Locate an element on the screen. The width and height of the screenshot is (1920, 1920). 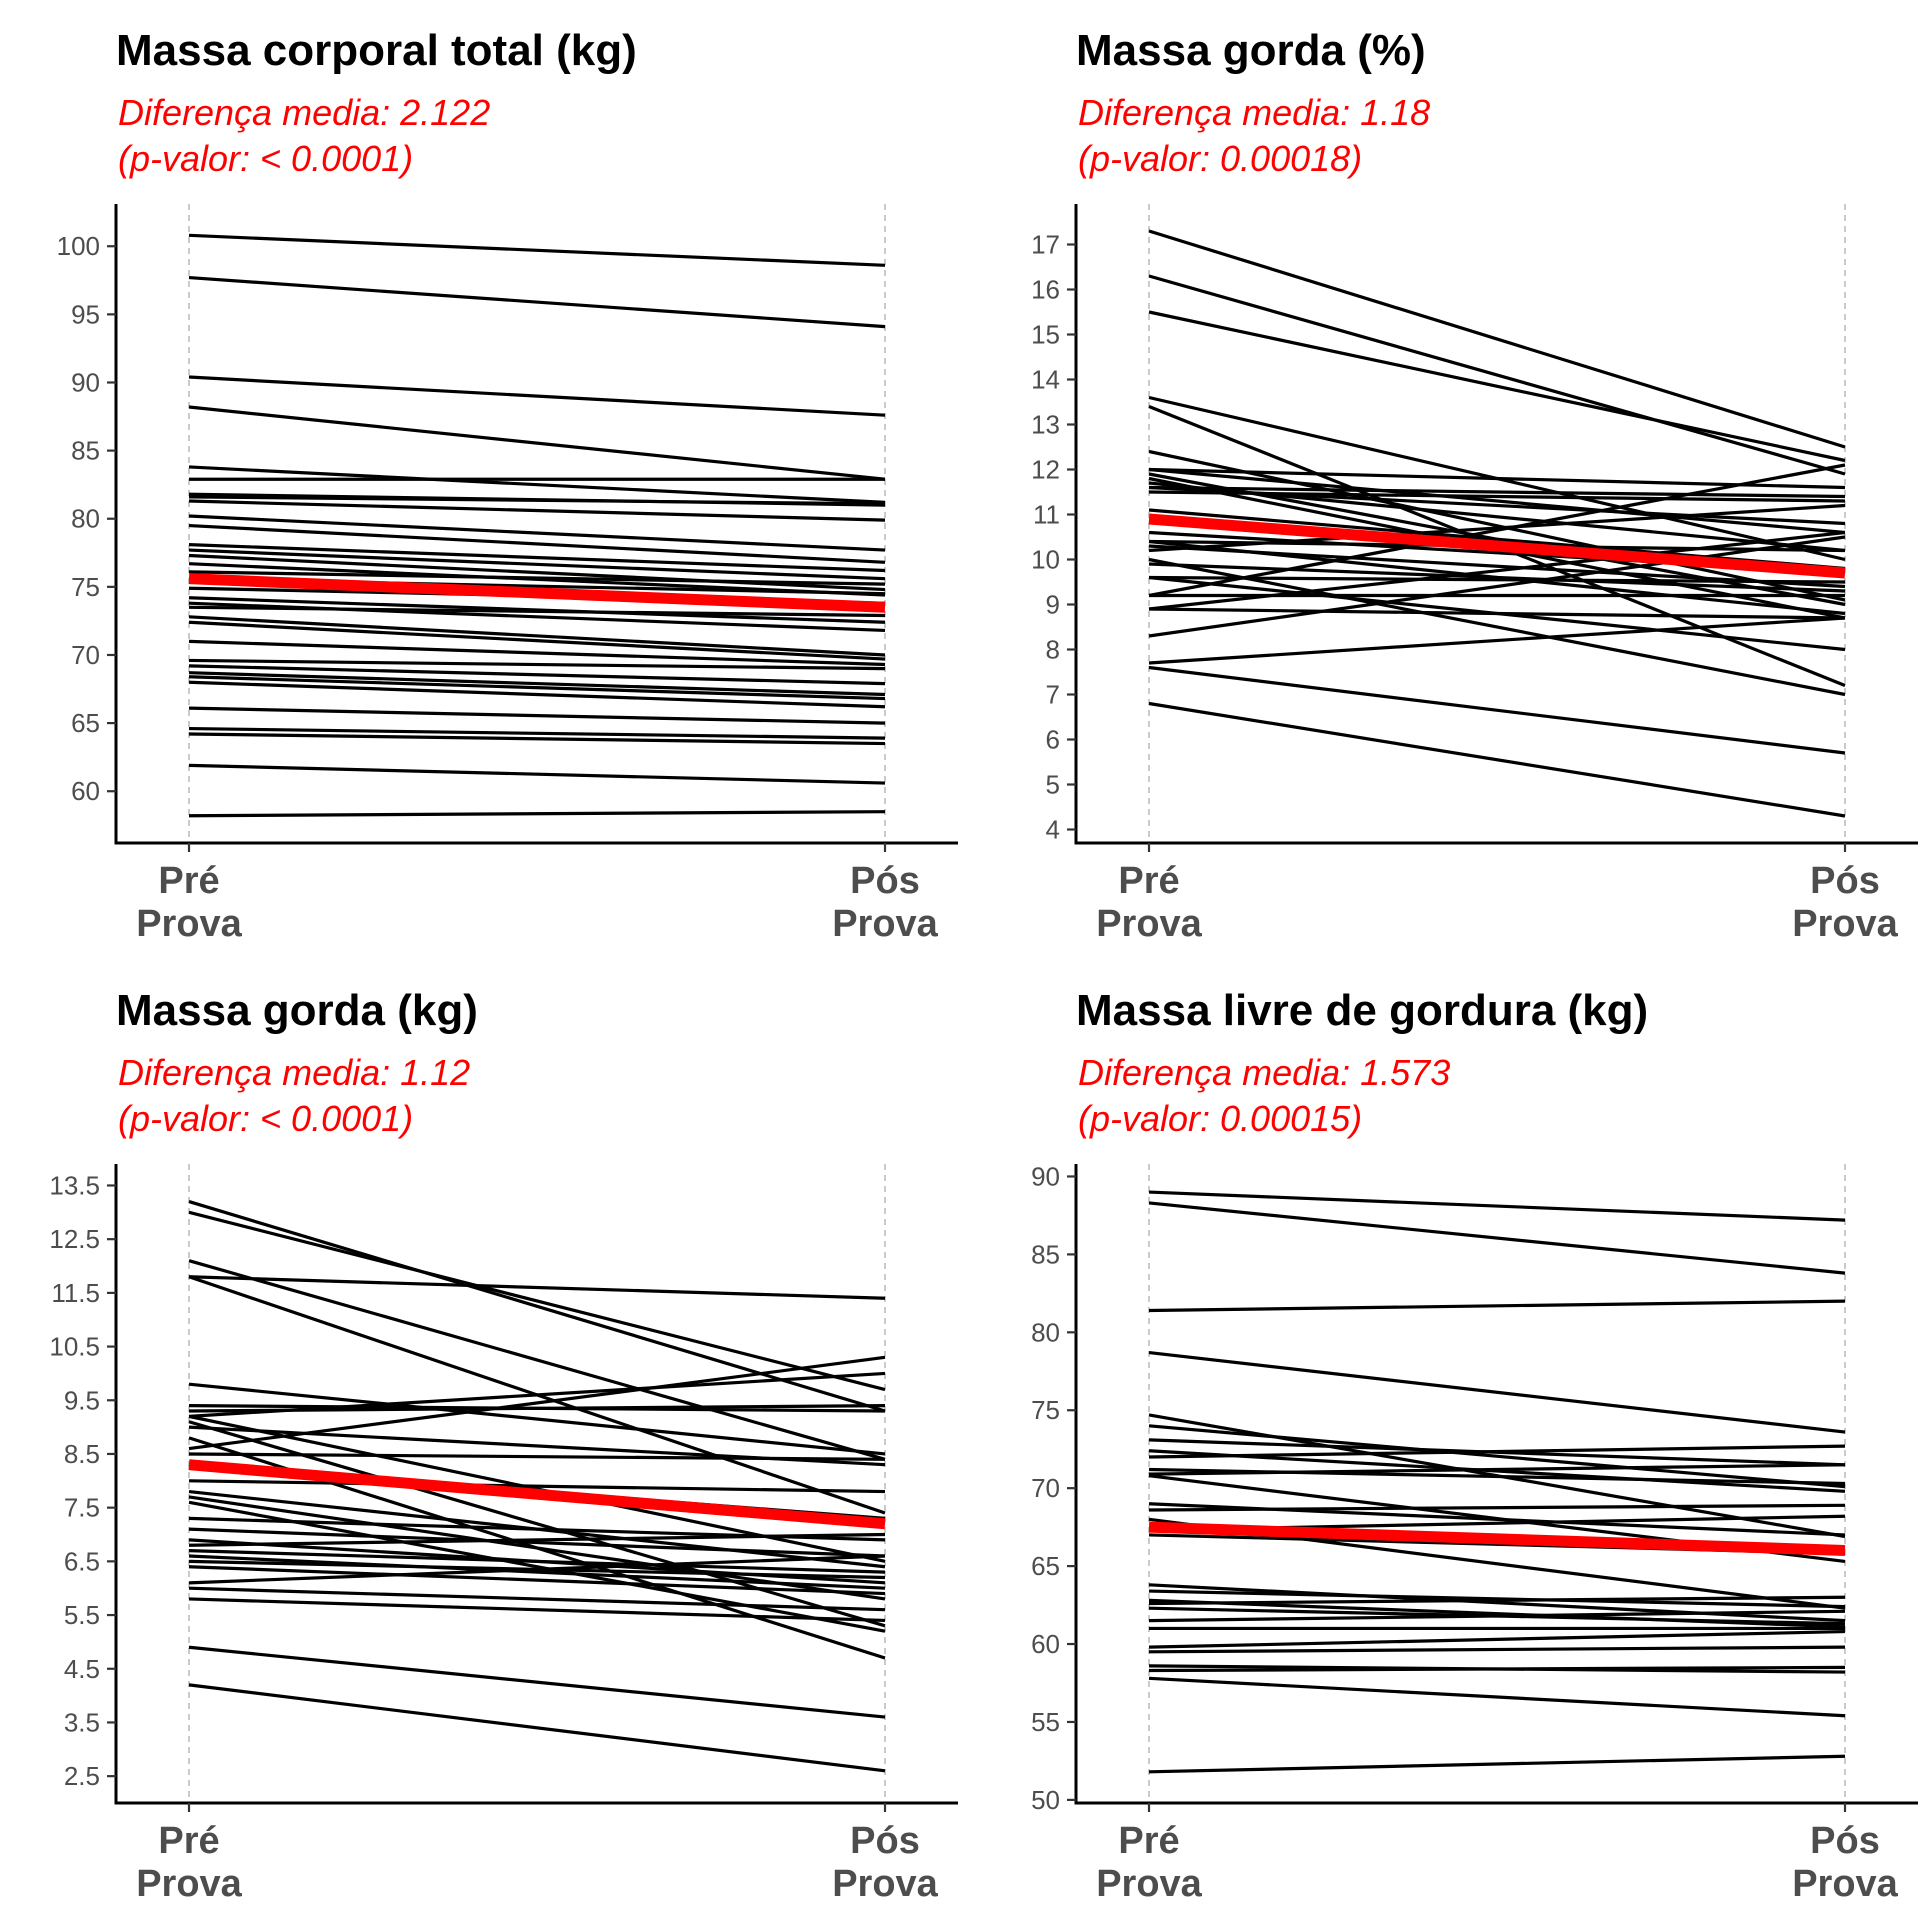
y-tick-label: 14 is located at coordinates (1045, 380).